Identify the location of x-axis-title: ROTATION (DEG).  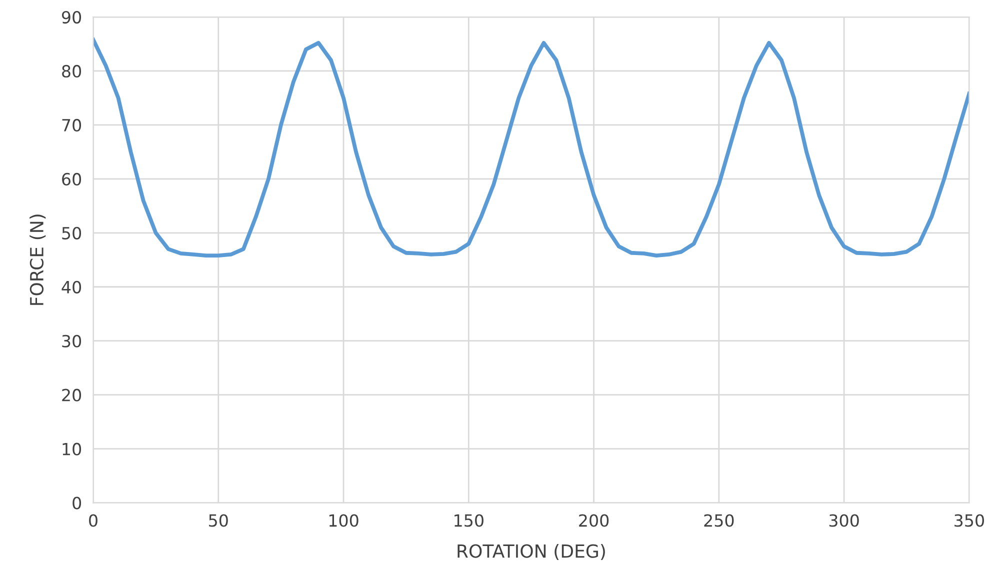
(531, 552).